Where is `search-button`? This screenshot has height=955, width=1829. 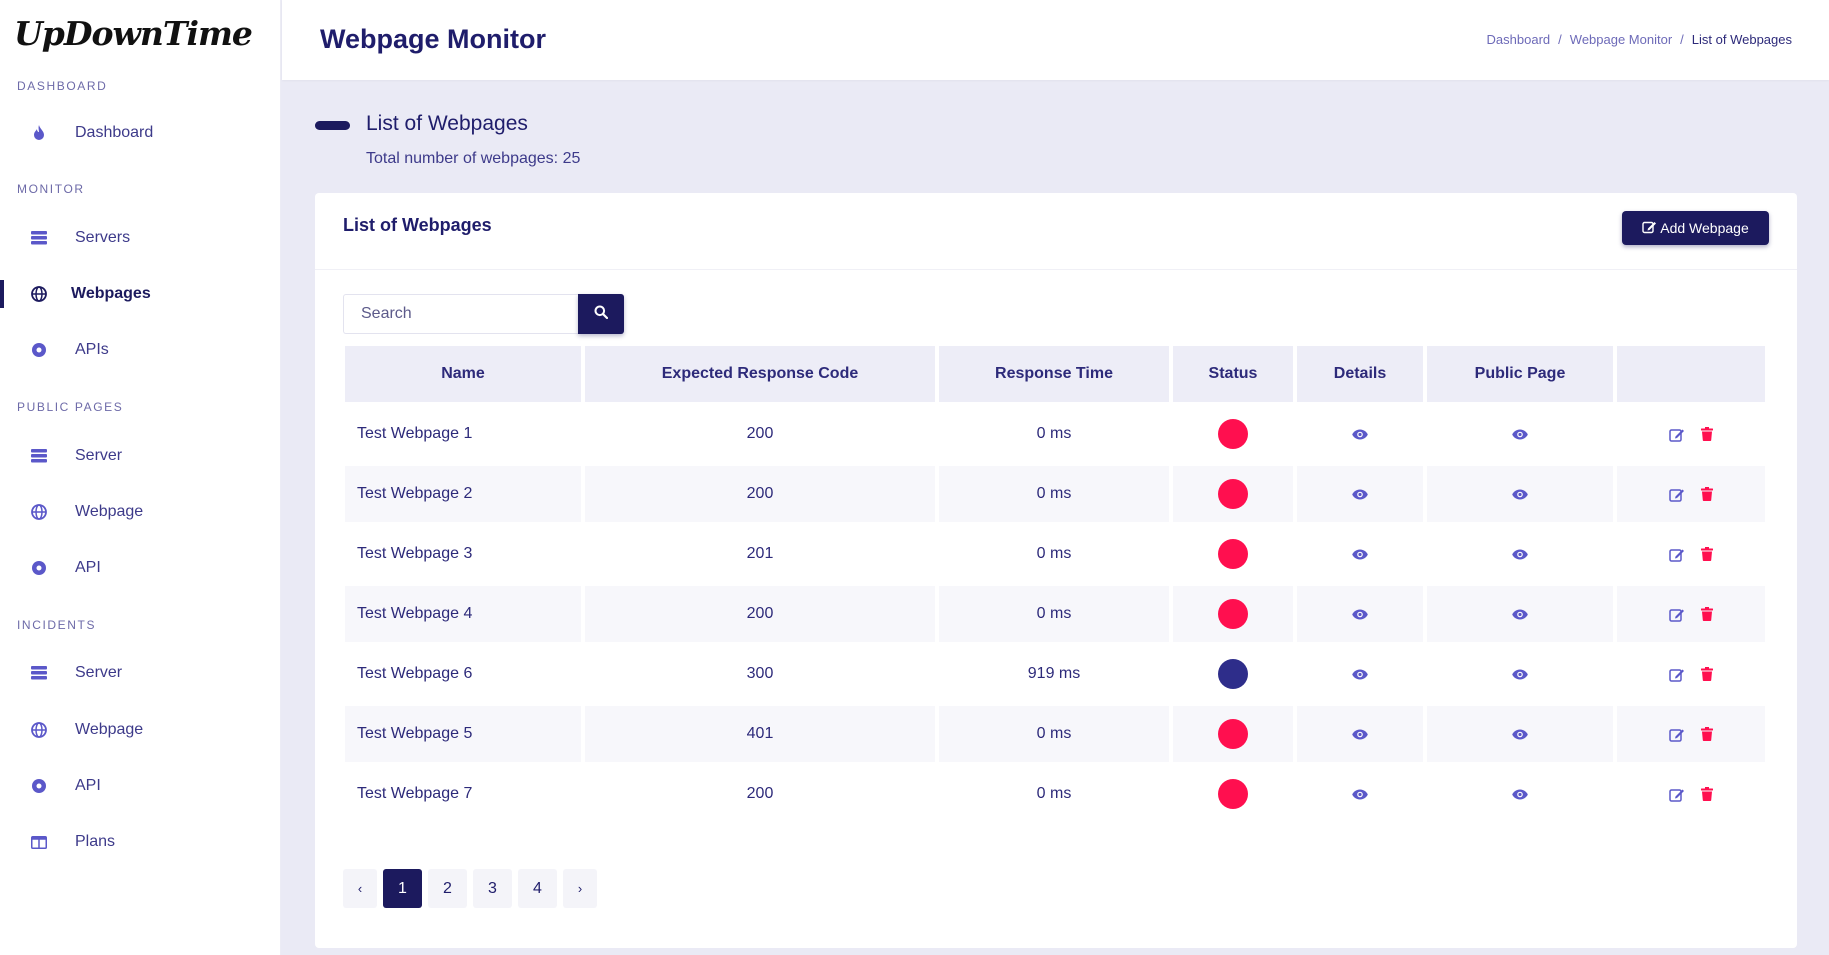 search-button is located at coordinates (601, 314).